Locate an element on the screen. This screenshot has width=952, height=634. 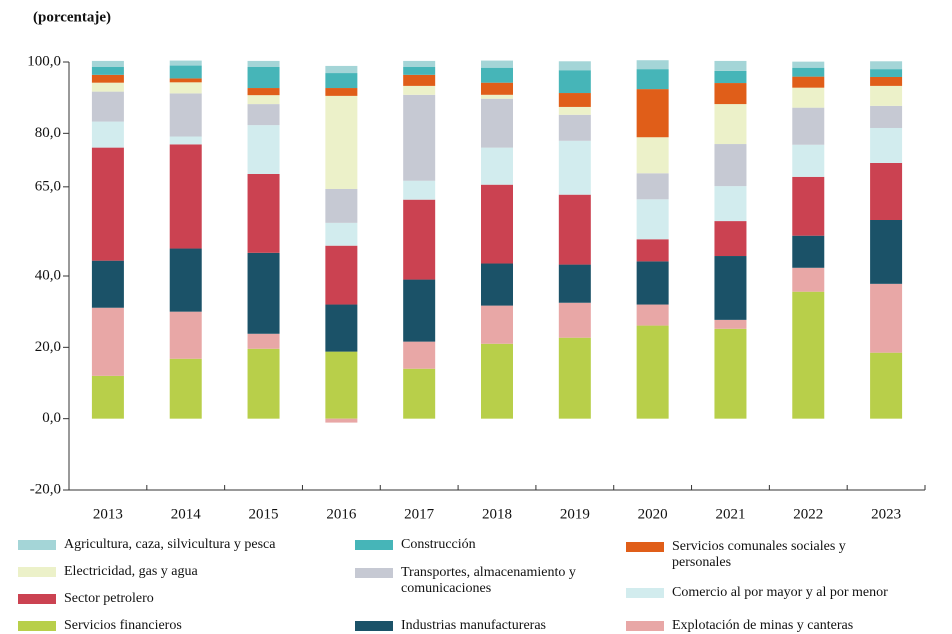
legend-label: Industrias manufactureras is located at coordinates (473, 625).